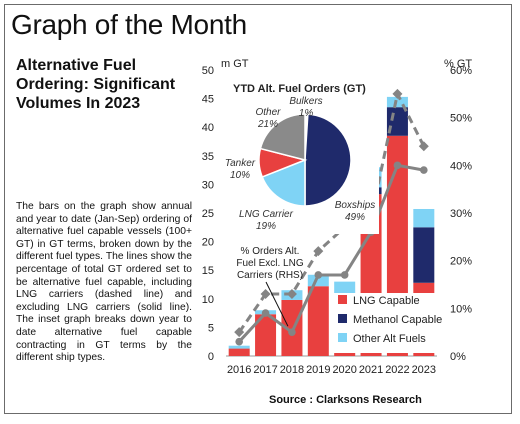 Image resolution: width=520 pixels, height=424 pixels. I want to click on page-title: Graph of the Month, so click(129, 24).